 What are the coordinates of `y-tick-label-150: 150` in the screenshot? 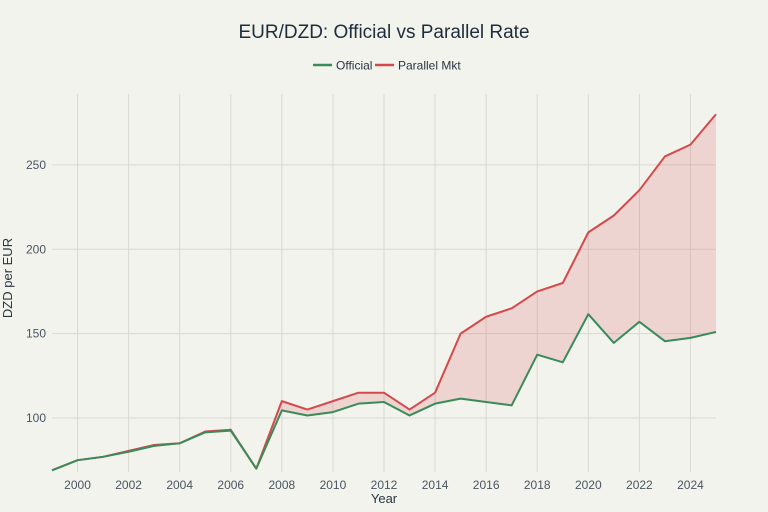 It's located at (36, 334).